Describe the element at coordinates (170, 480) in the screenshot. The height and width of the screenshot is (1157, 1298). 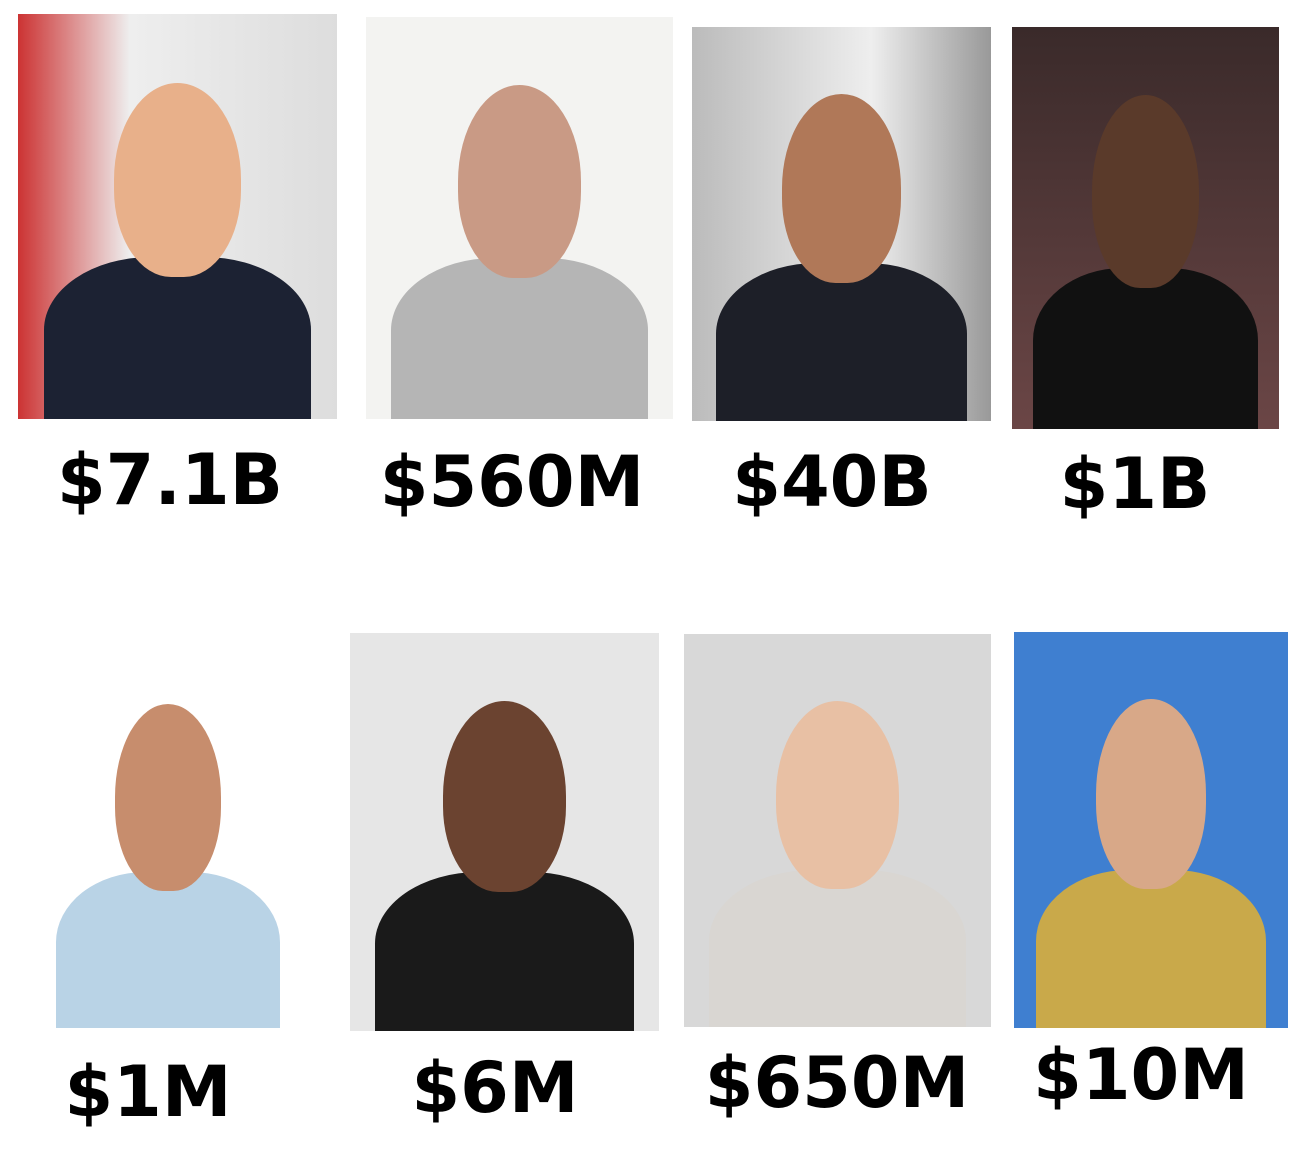
I see `net-worth-label: $7.1B` at that location.